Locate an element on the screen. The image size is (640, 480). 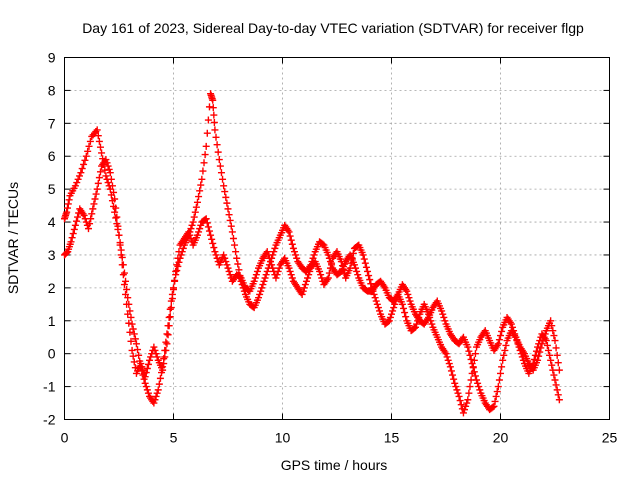
x-axis-label: GPS time / hours is located at coordinates (334, 465).